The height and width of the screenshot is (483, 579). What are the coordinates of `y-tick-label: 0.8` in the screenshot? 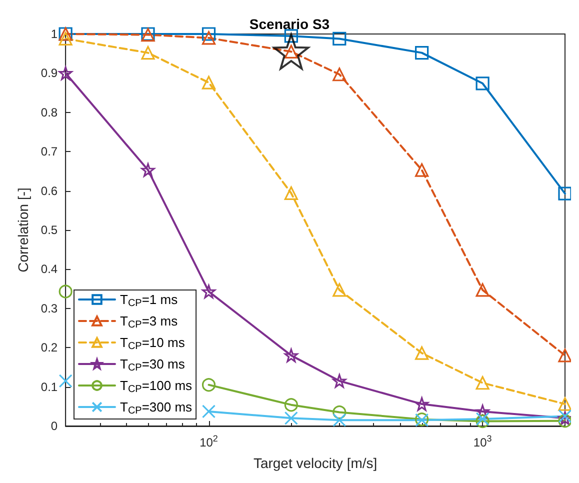 It's located at (49, 112).